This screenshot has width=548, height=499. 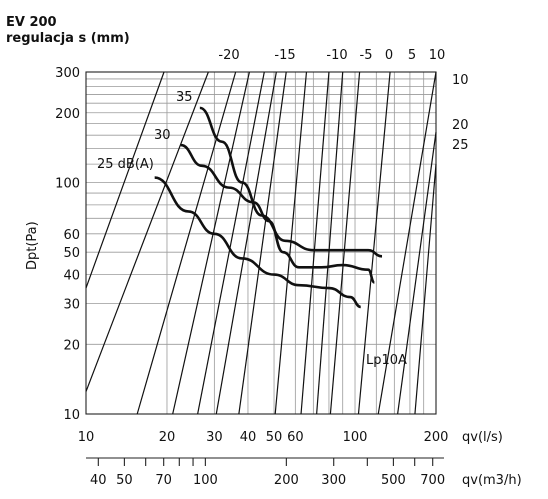 I want to click on setting-label-right: 20, so click(x=460, y=125).